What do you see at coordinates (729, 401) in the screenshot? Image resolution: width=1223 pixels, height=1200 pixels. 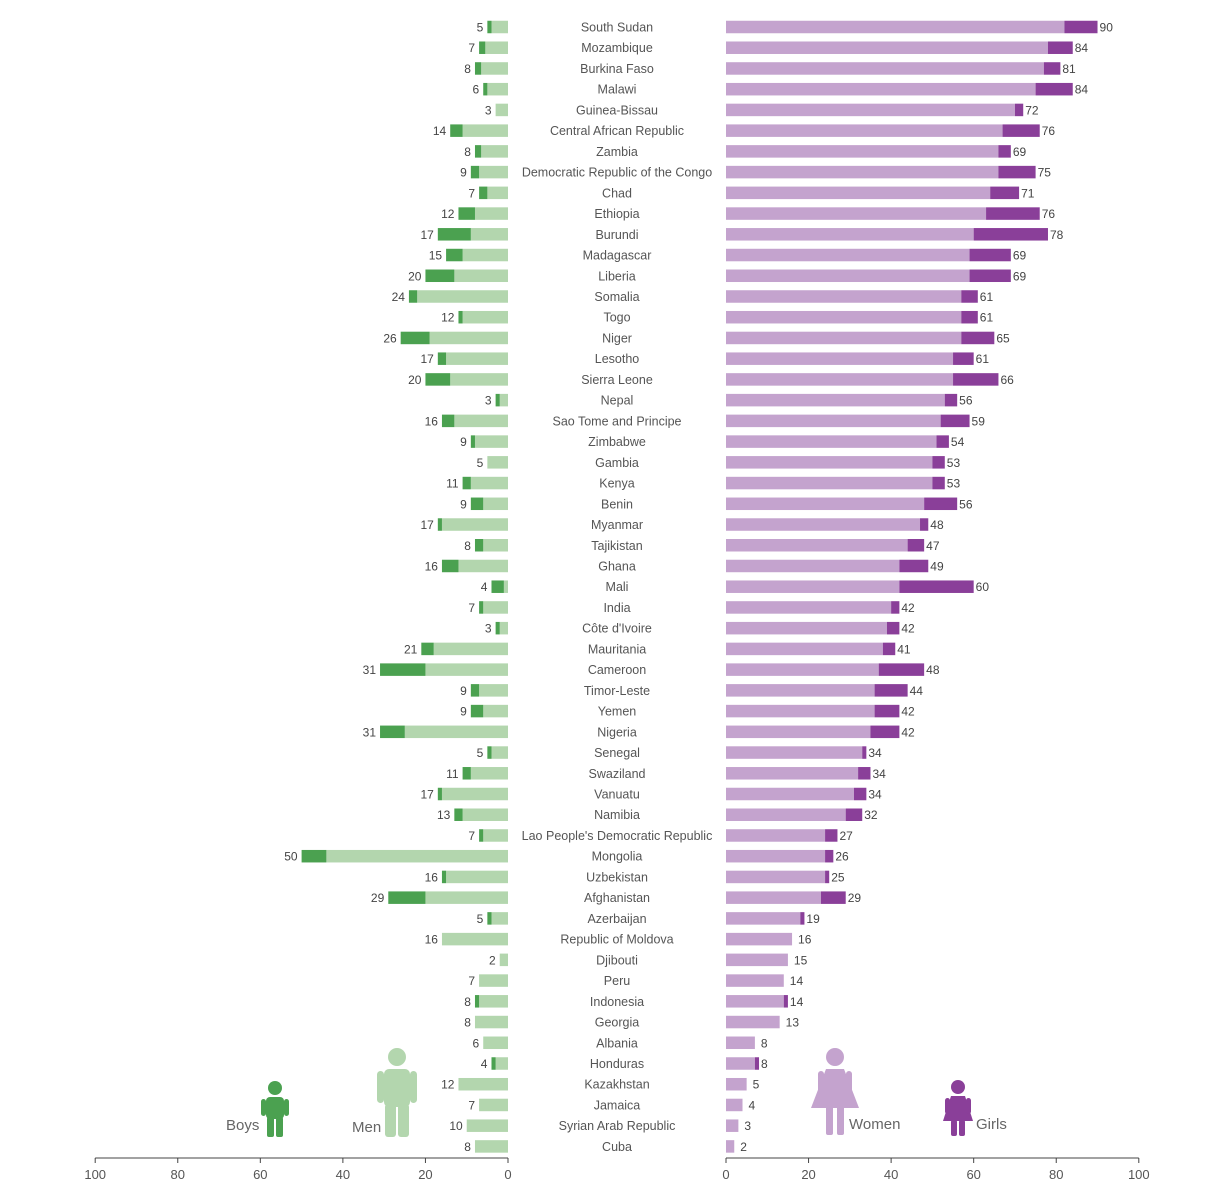 I see `chart-row: 3 Nepal 56` at bounding box center [729, 401].